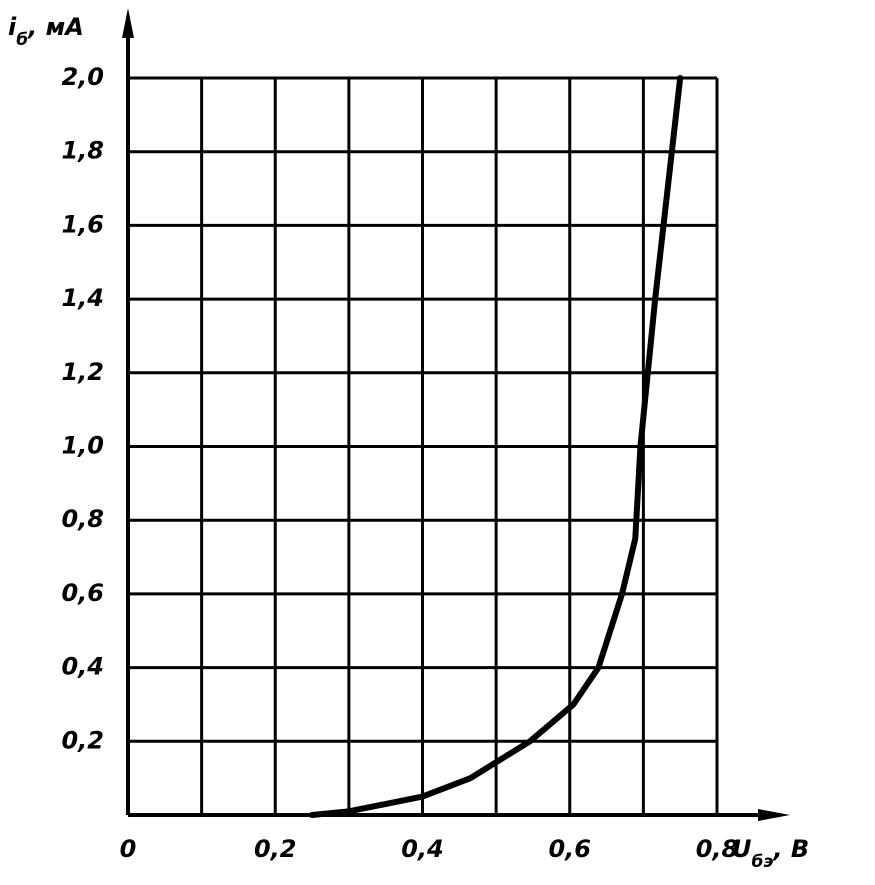 The height and width of the screenshot is (885, 875). I want to click on x-tick-label: 0,6, so click(569, 849).